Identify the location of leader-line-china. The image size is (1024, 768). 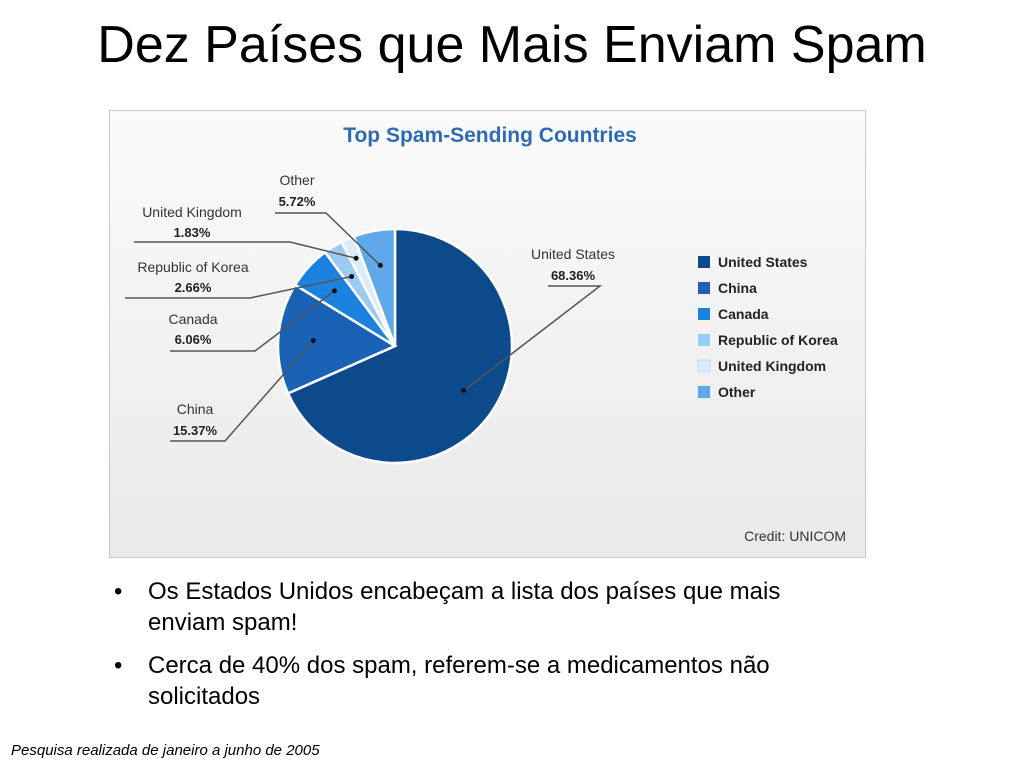
(242, 391).